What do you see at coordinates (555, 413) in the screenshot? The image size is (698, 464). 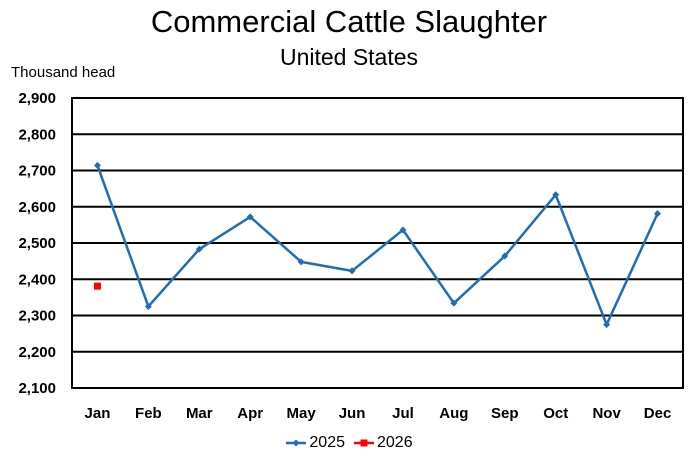 I see `x-tick-label: Oct` at bounding box center [555, 413].